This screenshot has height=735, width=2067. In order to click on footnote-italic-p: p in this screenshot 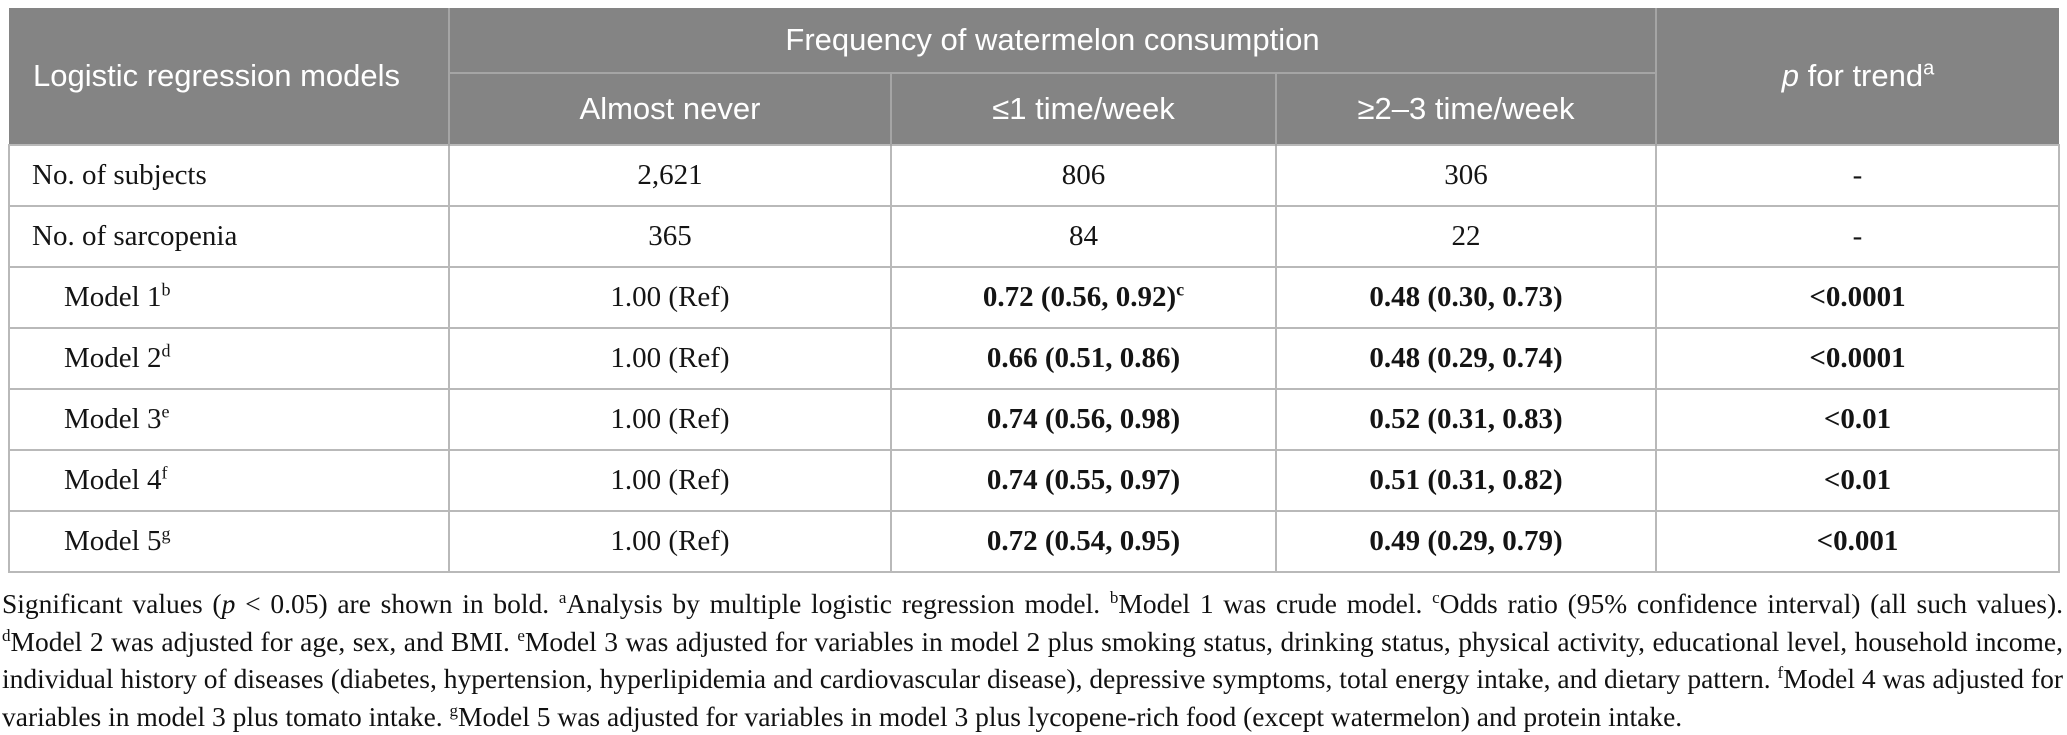, I will do `click(228, 603)`.